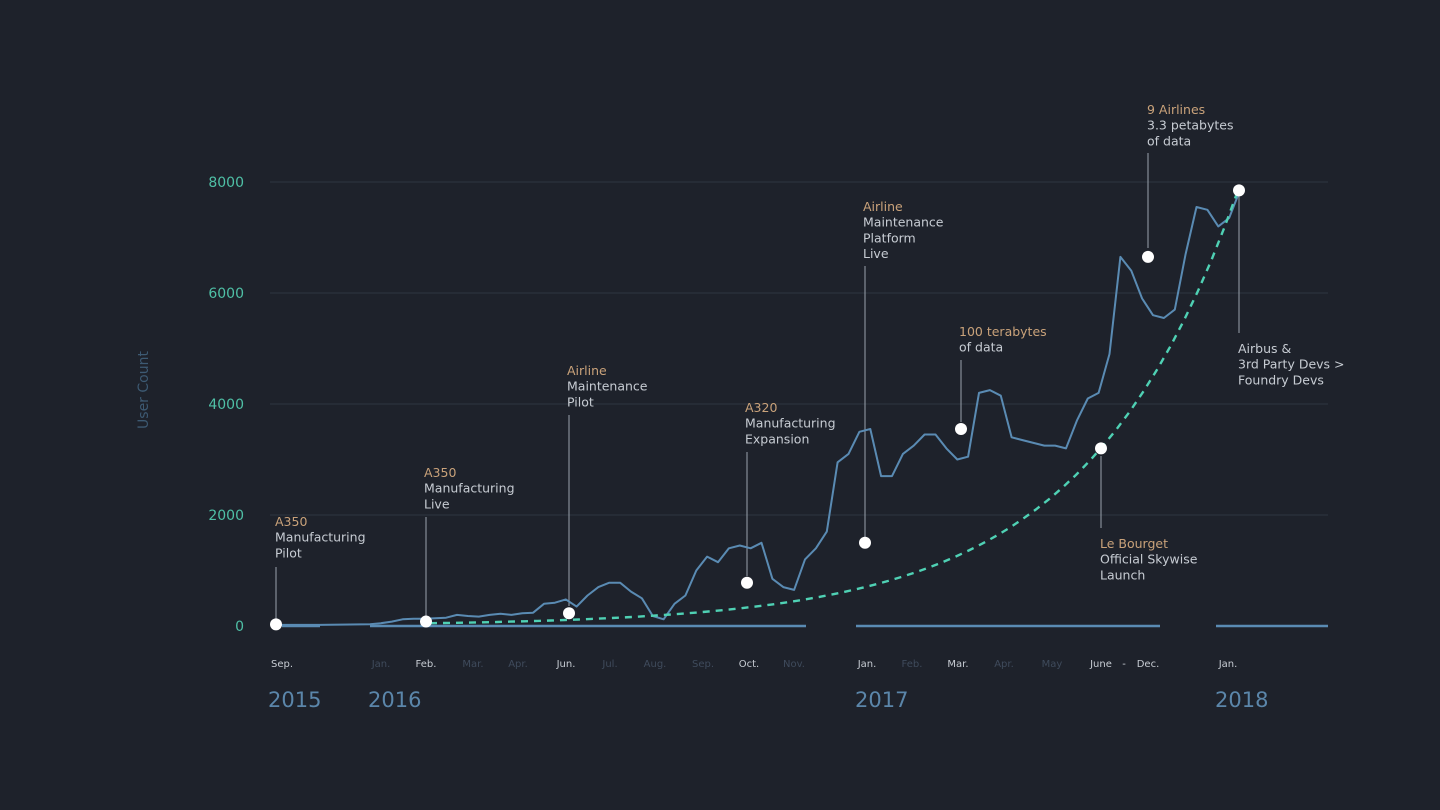  I want to click on month-label-4: Apr., so click(518, 664).